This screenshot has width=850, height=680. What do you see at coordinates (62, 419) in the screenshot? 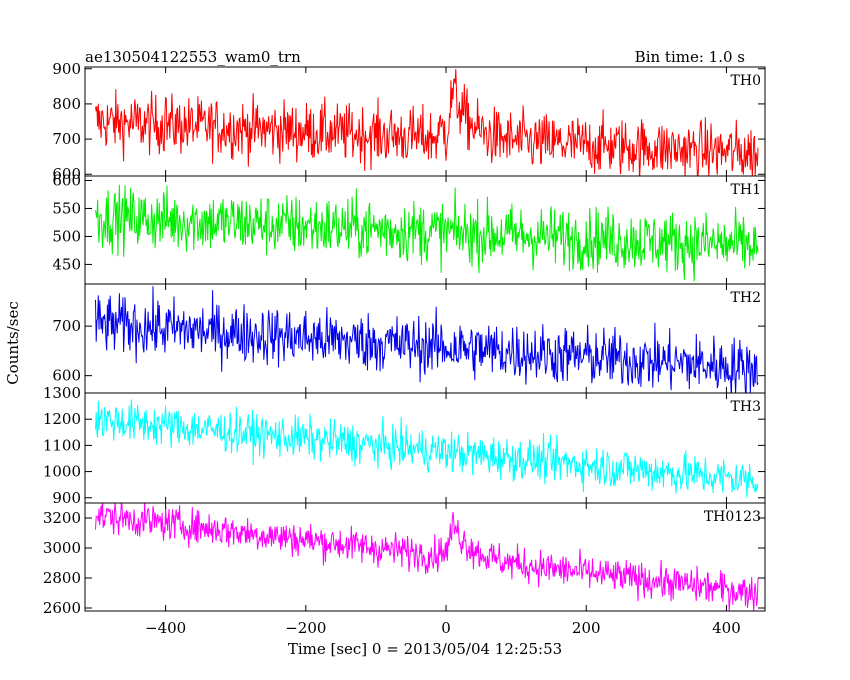
I see `y-tick-label: 1200` at bounding box center [62, 419].